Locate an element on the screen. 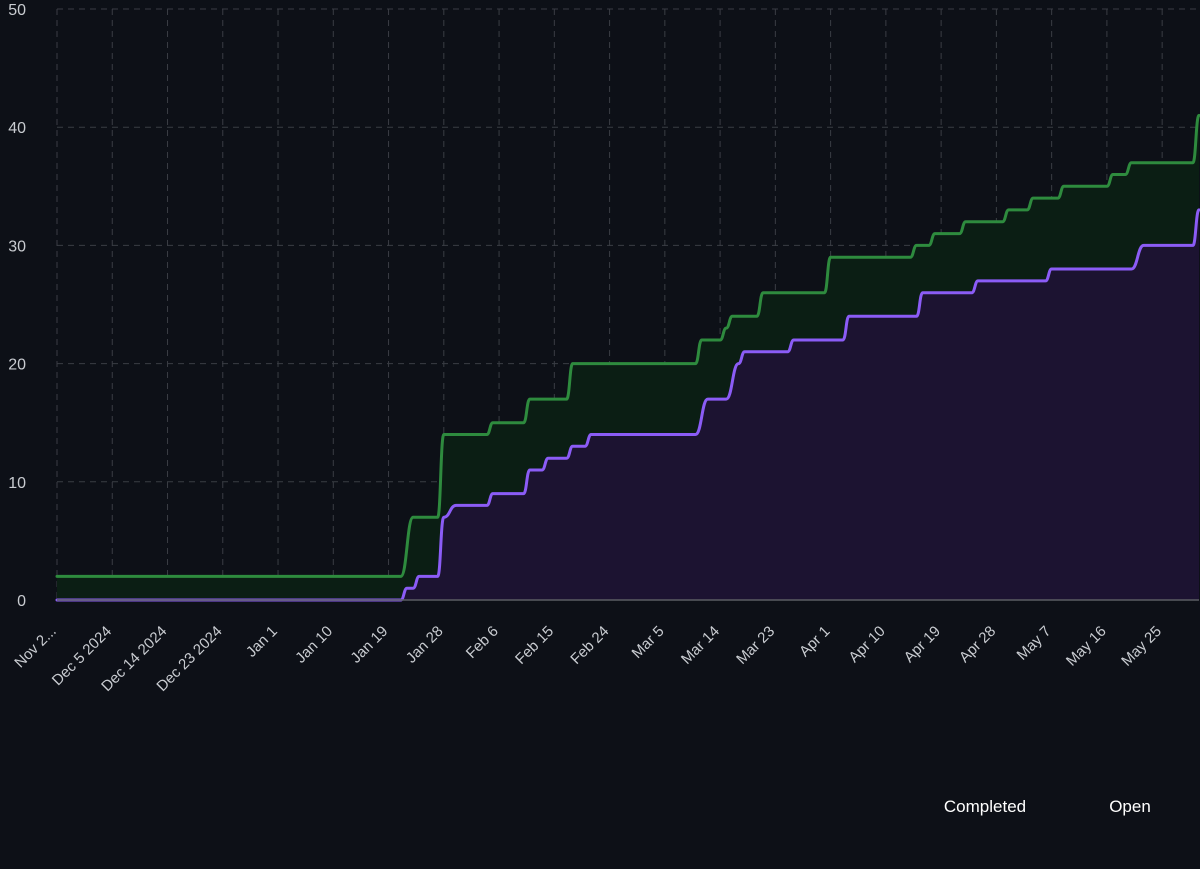 This screenshot has width=1200, height=869. x-tick-label: Apr 10 is located at coordinates (866, 644).